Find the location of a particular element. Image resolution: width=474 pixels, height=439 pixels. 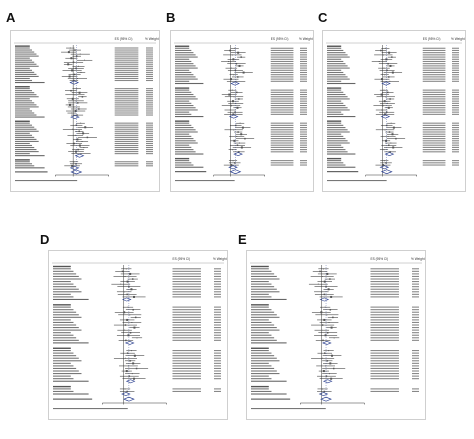

forest-plot-b: ES (95% CI) % Weight is located at coordinates (242, 111).